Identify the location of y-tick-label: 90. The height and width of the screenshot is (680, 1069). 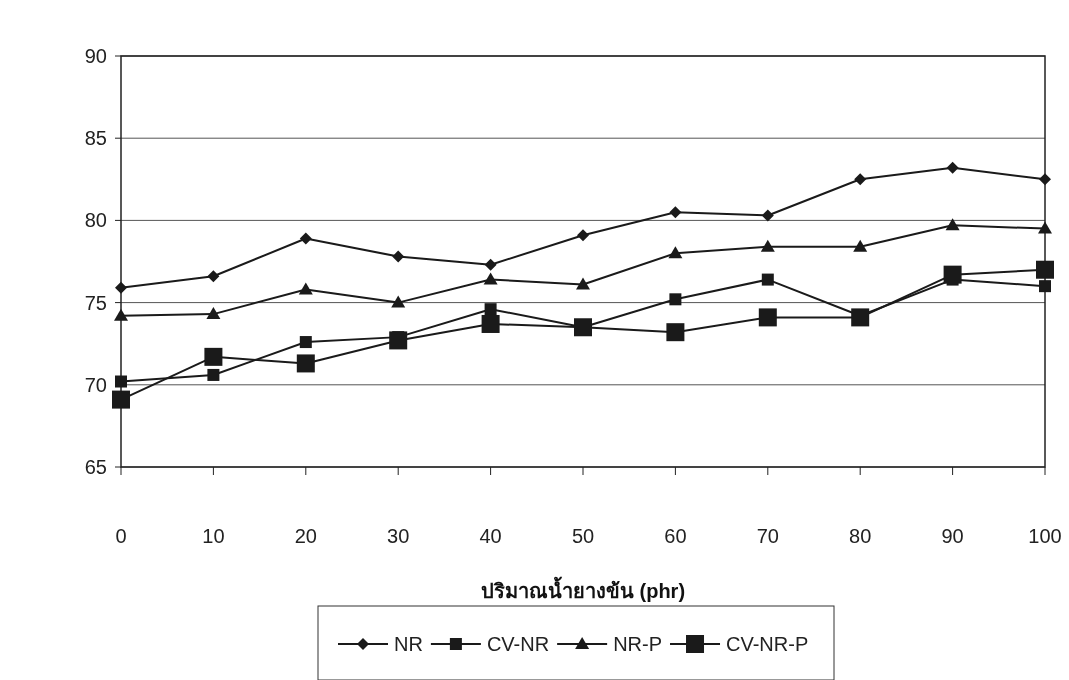
(95, 56).